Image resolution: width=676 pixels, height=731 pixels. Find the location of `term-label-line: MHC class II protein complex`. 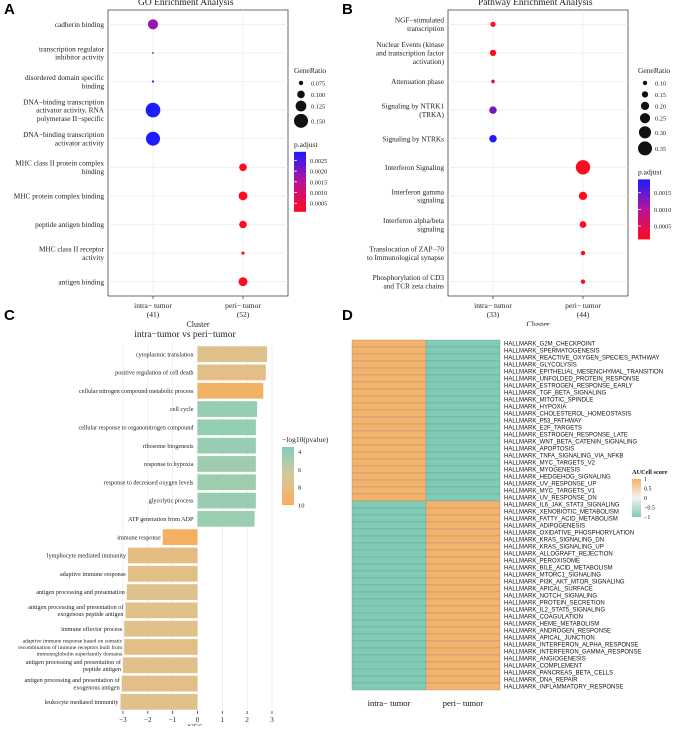

term-label-line: MHC class II protein complex is located at coordinates (59, 163).